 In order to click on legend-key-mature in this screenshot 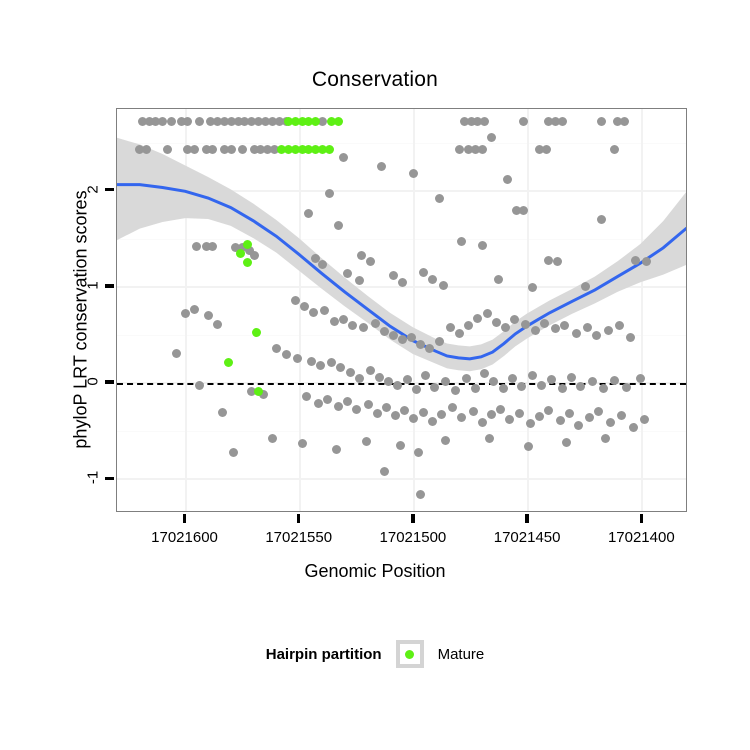, I will do `click(409, 654)`.